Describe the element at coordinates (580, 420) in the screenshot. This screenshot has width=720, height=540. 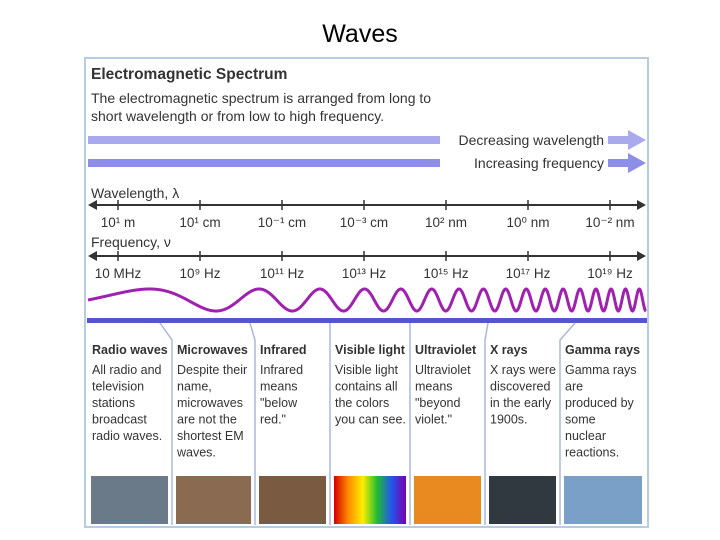
I see `band-description: some` at that location.